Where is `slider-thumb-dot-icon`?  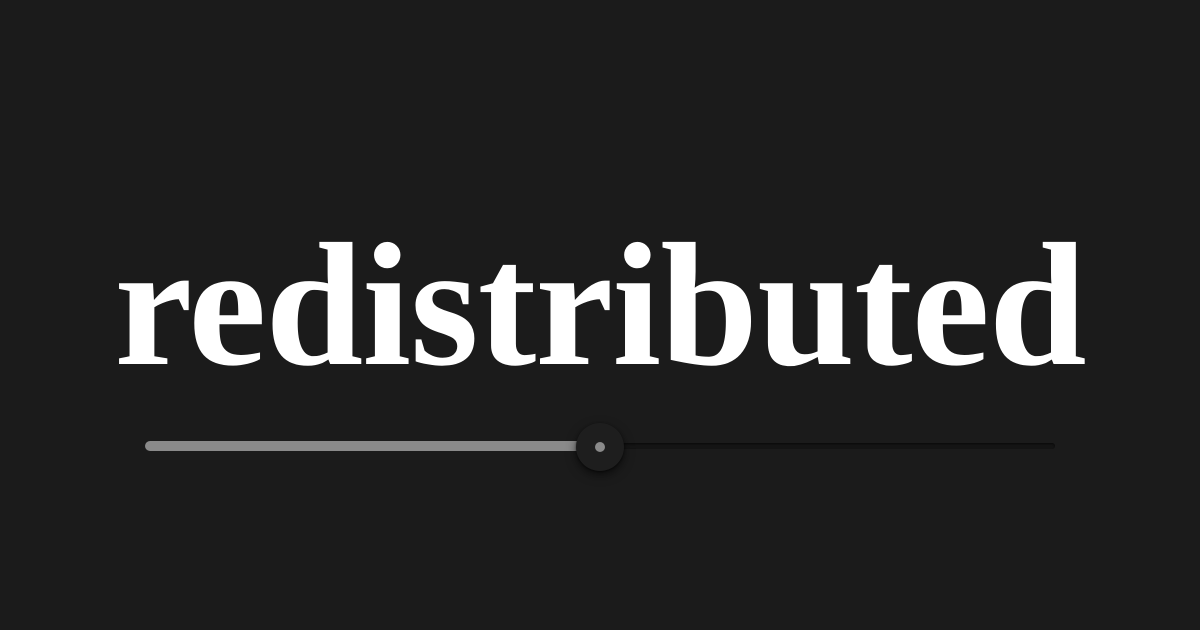 slider-thumb-dot-icon is located at coordinates (600, 447).